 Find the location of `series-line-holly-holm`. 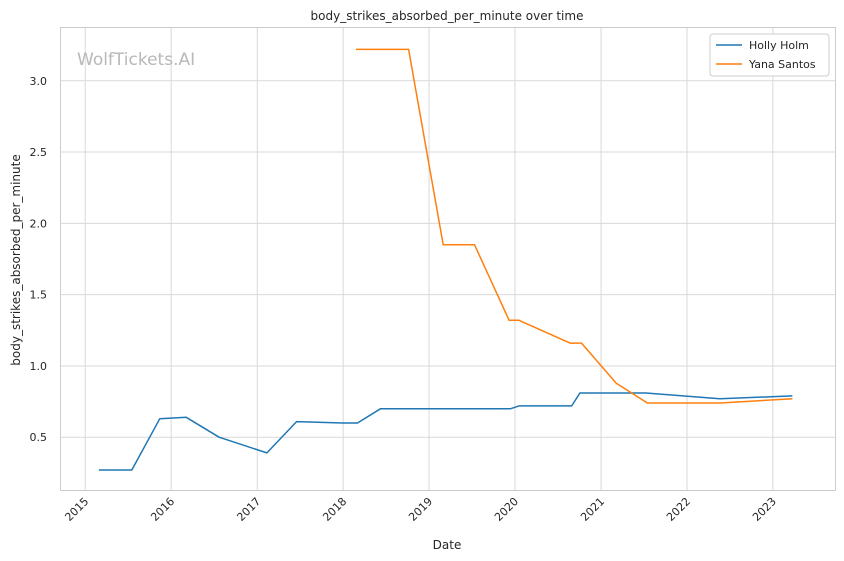

series-line-holly-holm is located at coordinates (445, 431).